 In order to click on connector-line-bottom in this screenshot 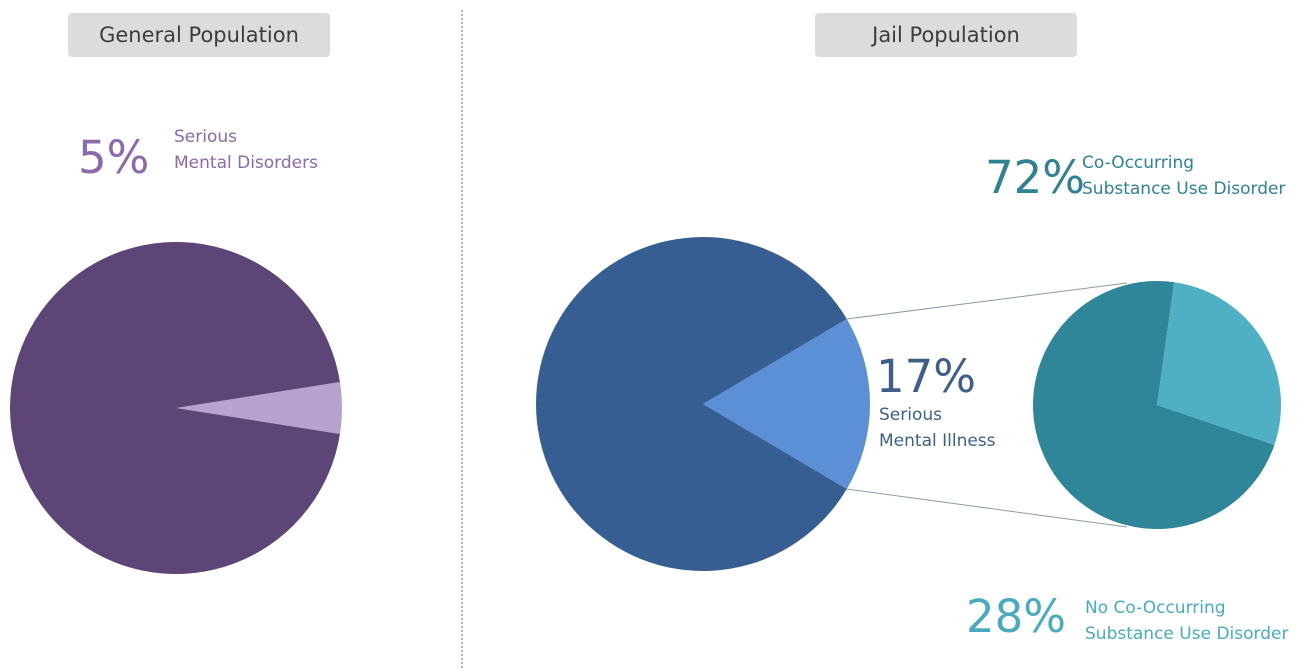, I will do `click(987, 508)`.